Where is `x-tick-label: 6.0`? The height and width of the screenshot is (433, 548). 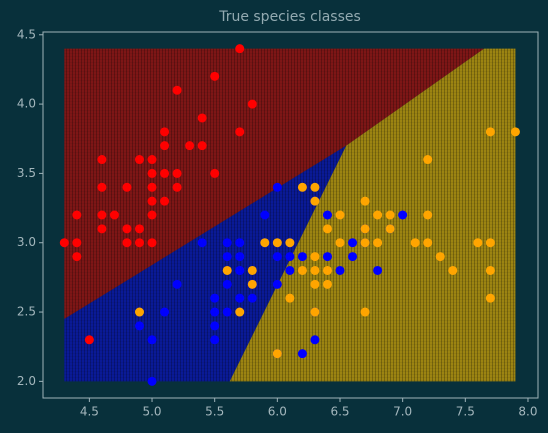
x-tick-label: 6.0 is located at coordinates (277, 412).